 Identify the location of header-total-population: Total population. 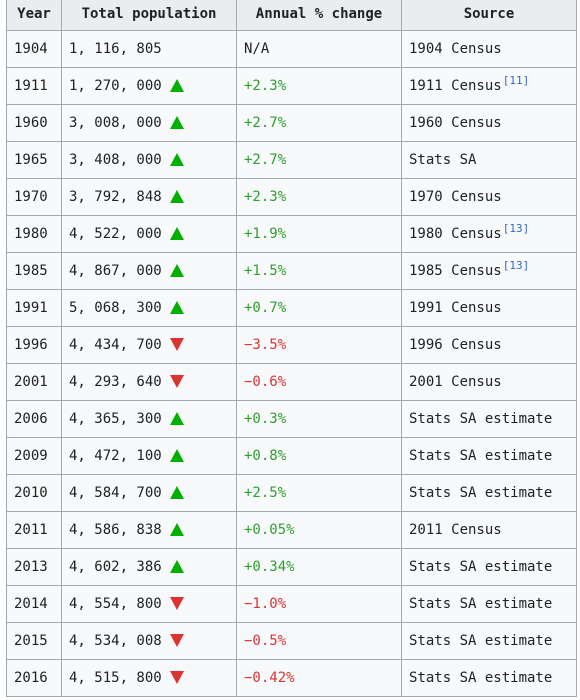
(149, 15).